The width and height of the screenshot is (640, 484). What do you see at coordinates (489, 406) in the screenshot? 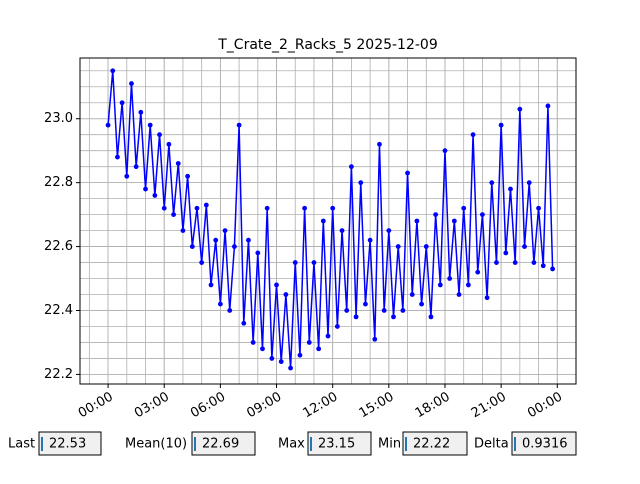
I see `x-tick-label: 21:00` at bounding box center [489, 406].